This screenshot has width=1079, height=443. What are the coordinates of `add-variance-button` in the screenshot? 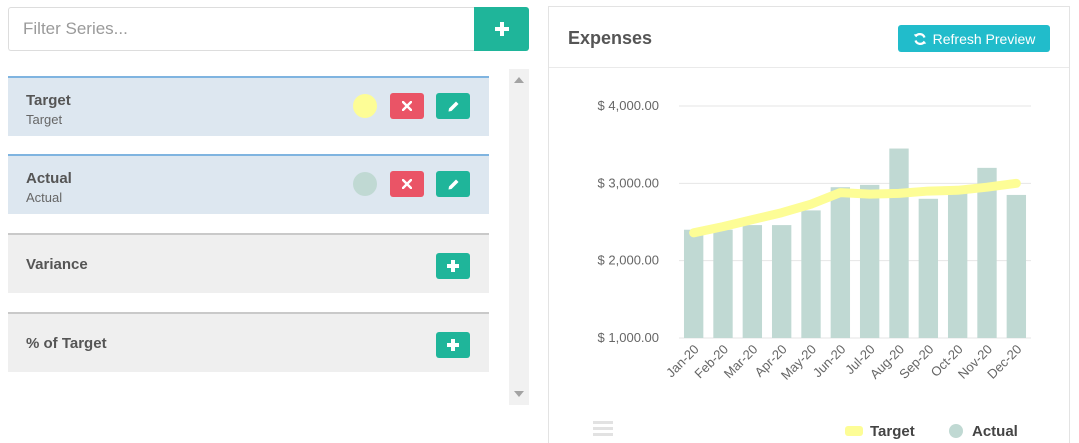 It's located at (453, 266).